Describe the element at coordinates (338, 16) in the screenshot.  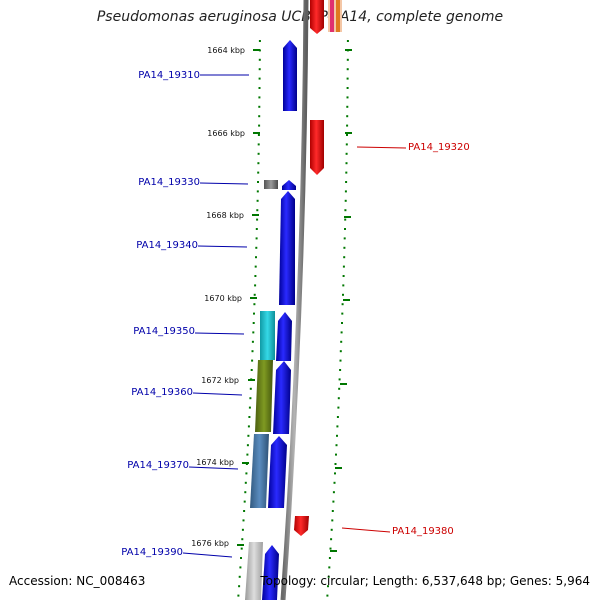
I see `partial-feature-orange` at that location.